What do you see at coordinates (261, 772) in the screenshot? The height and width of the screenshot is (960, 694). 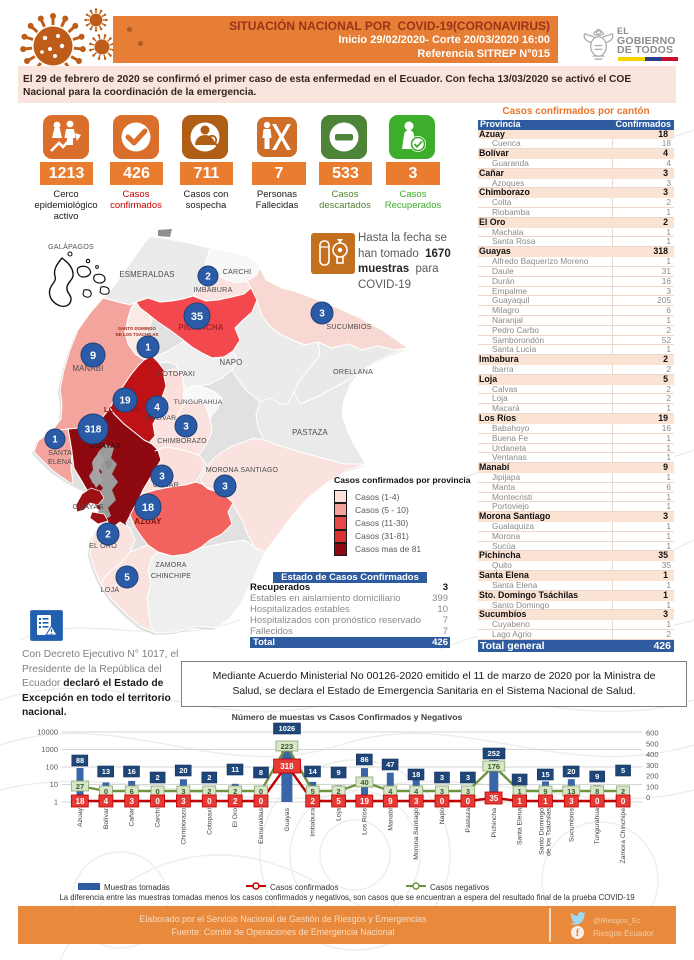 I see `svg-text: 8` at bounding box center [261, 772].